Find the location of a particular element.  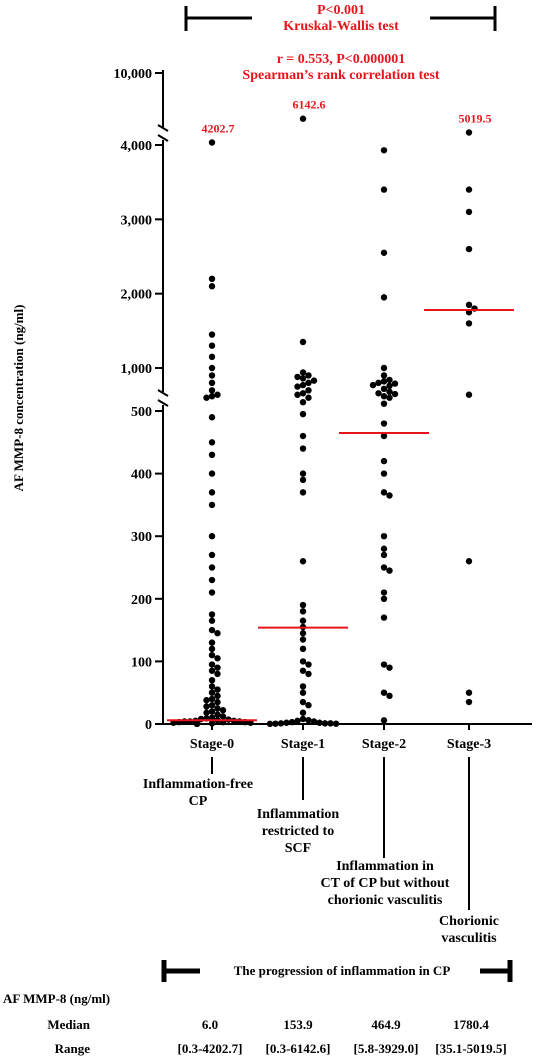

y-tick-label: 0 is located at coordinates (148, 725).